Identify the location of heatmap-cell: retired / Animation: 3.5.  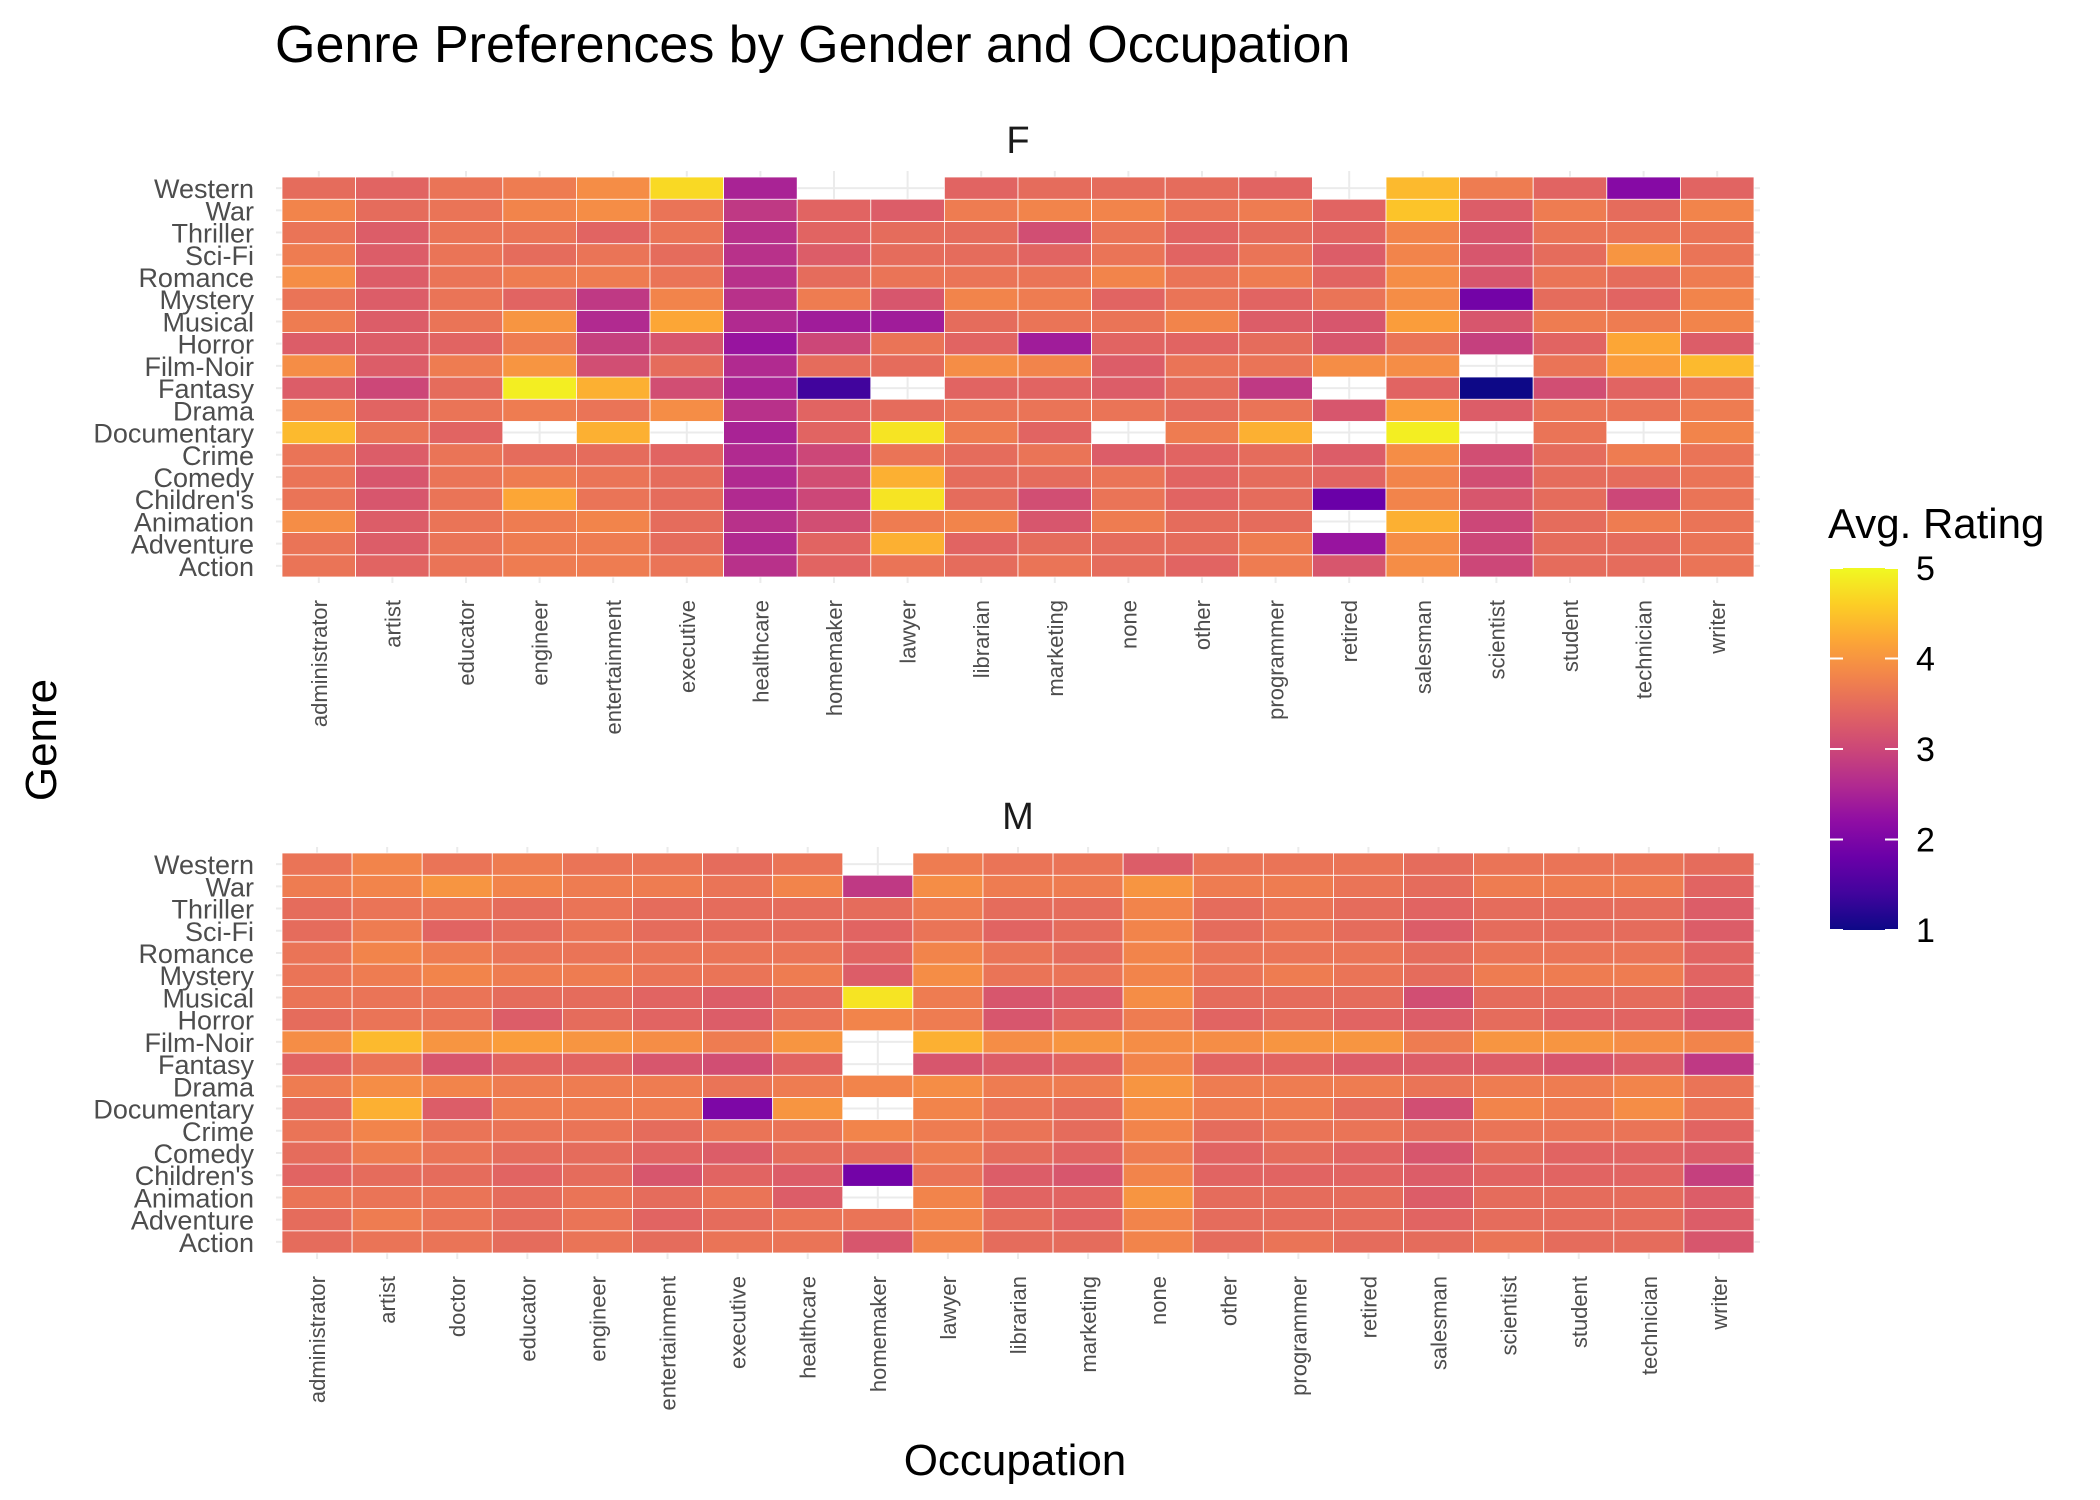
(1368, 1197).